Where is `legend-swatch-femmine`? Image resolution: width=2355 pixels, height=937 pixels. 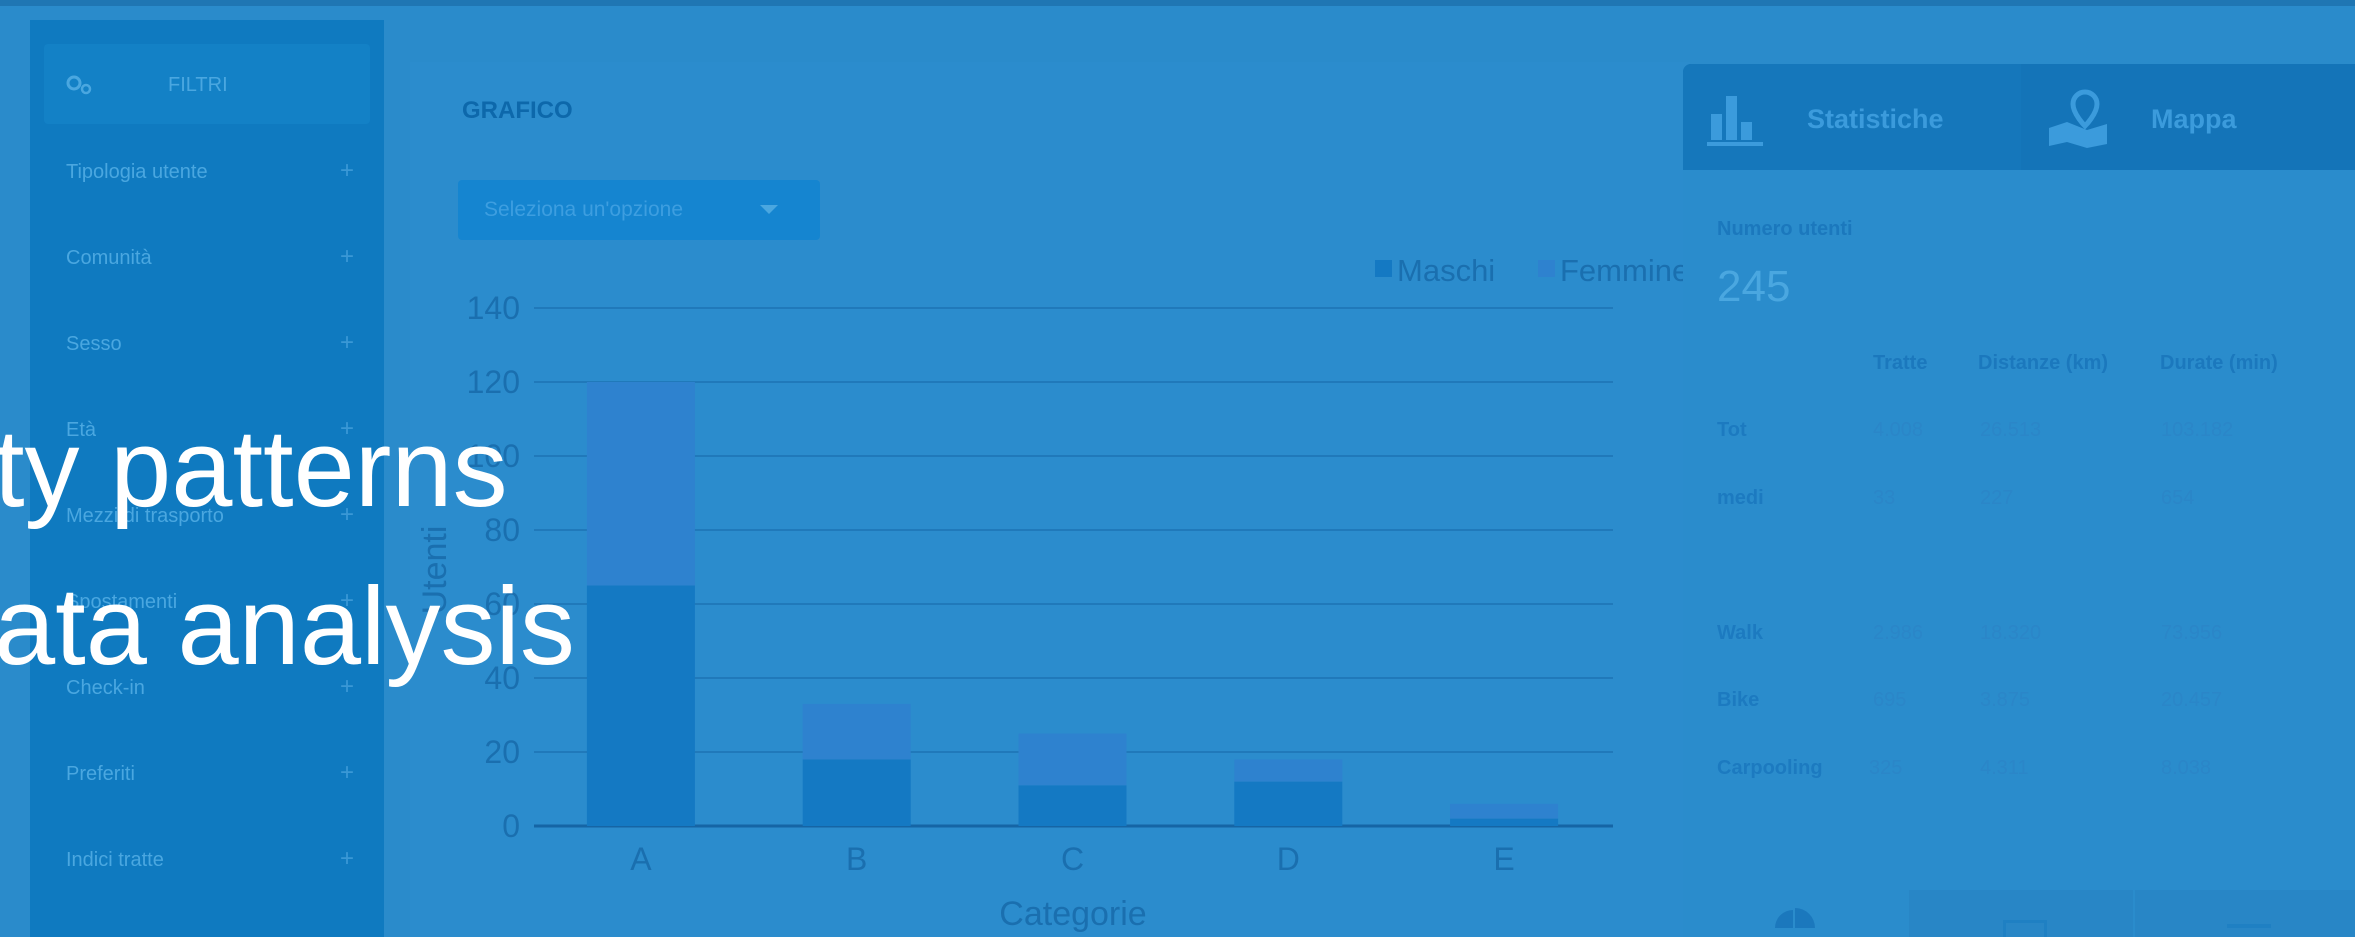
legend-swatch-femmine is located at coordinates (1546, 268).